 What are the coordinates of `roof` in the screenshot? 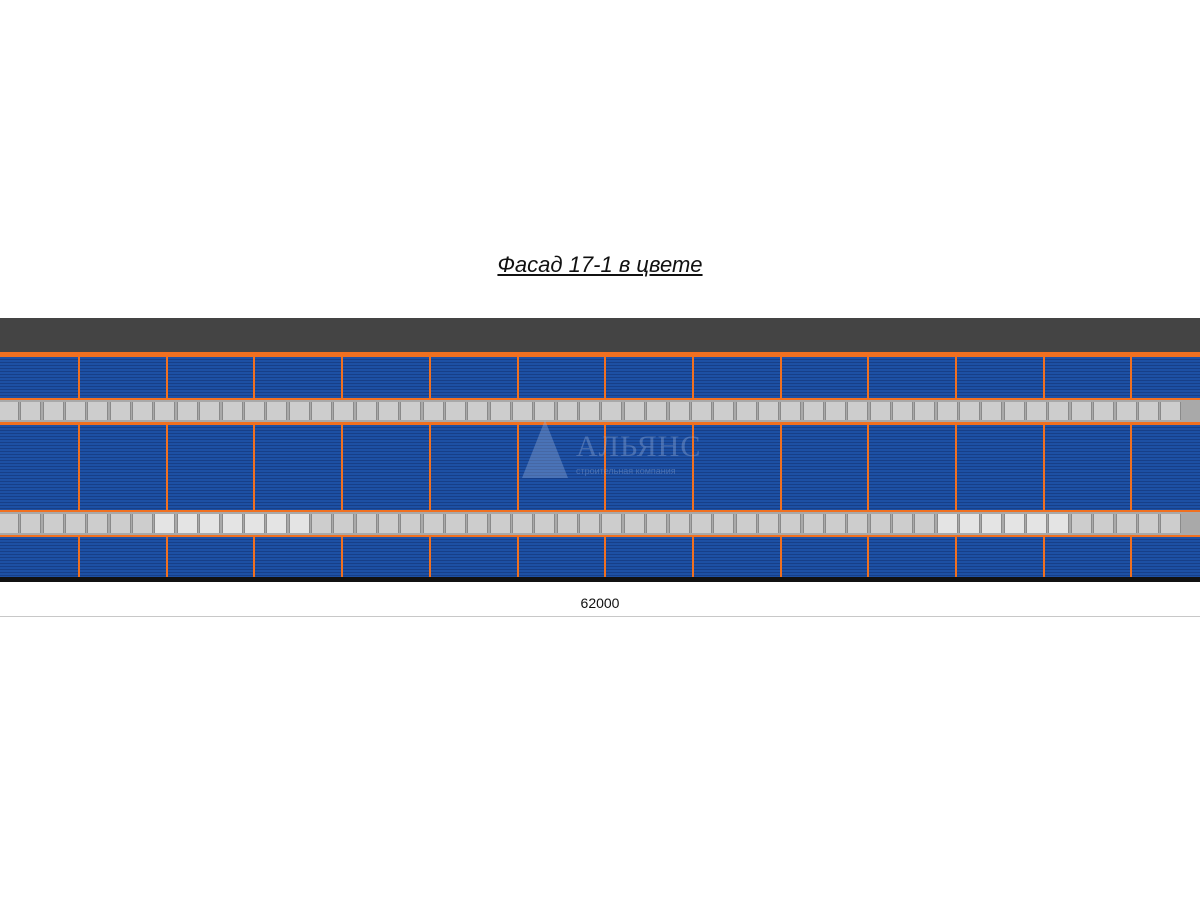 It's located at (600, 335).